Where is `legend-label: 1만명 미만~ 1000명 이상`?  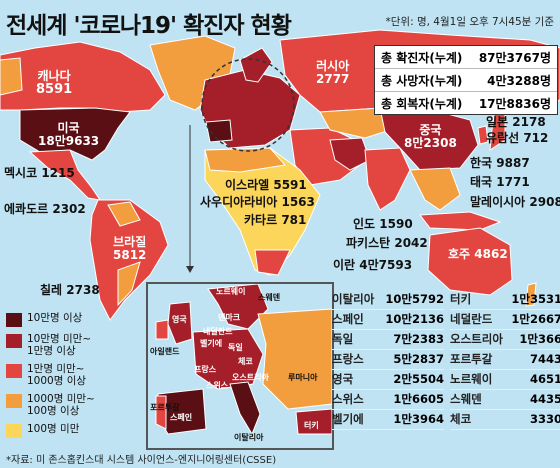 legend-label: 1만명 미만~ 1000명 이상 is located at coordinates (57, 375).